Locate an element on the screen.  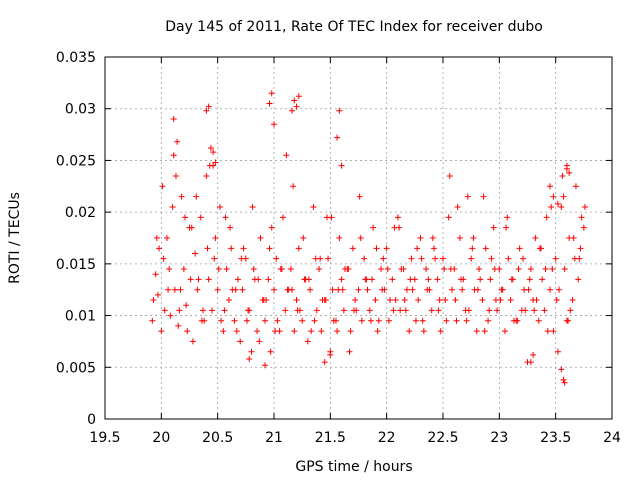
y-tick-label: 0.005 is located at coordinates (76, 368).